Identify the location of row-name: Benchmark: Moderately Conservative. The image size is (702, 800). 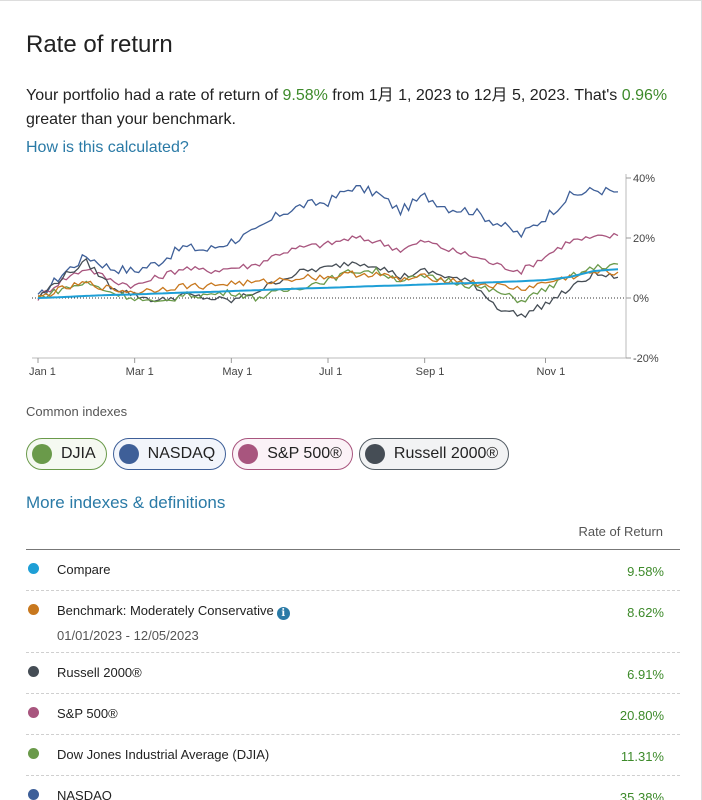
(165, 610).